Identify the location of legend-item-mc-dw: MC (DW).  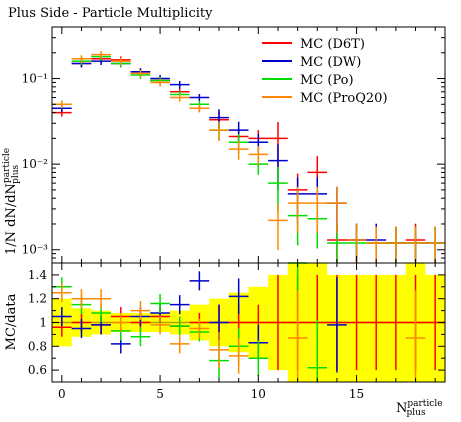
(311, 62).